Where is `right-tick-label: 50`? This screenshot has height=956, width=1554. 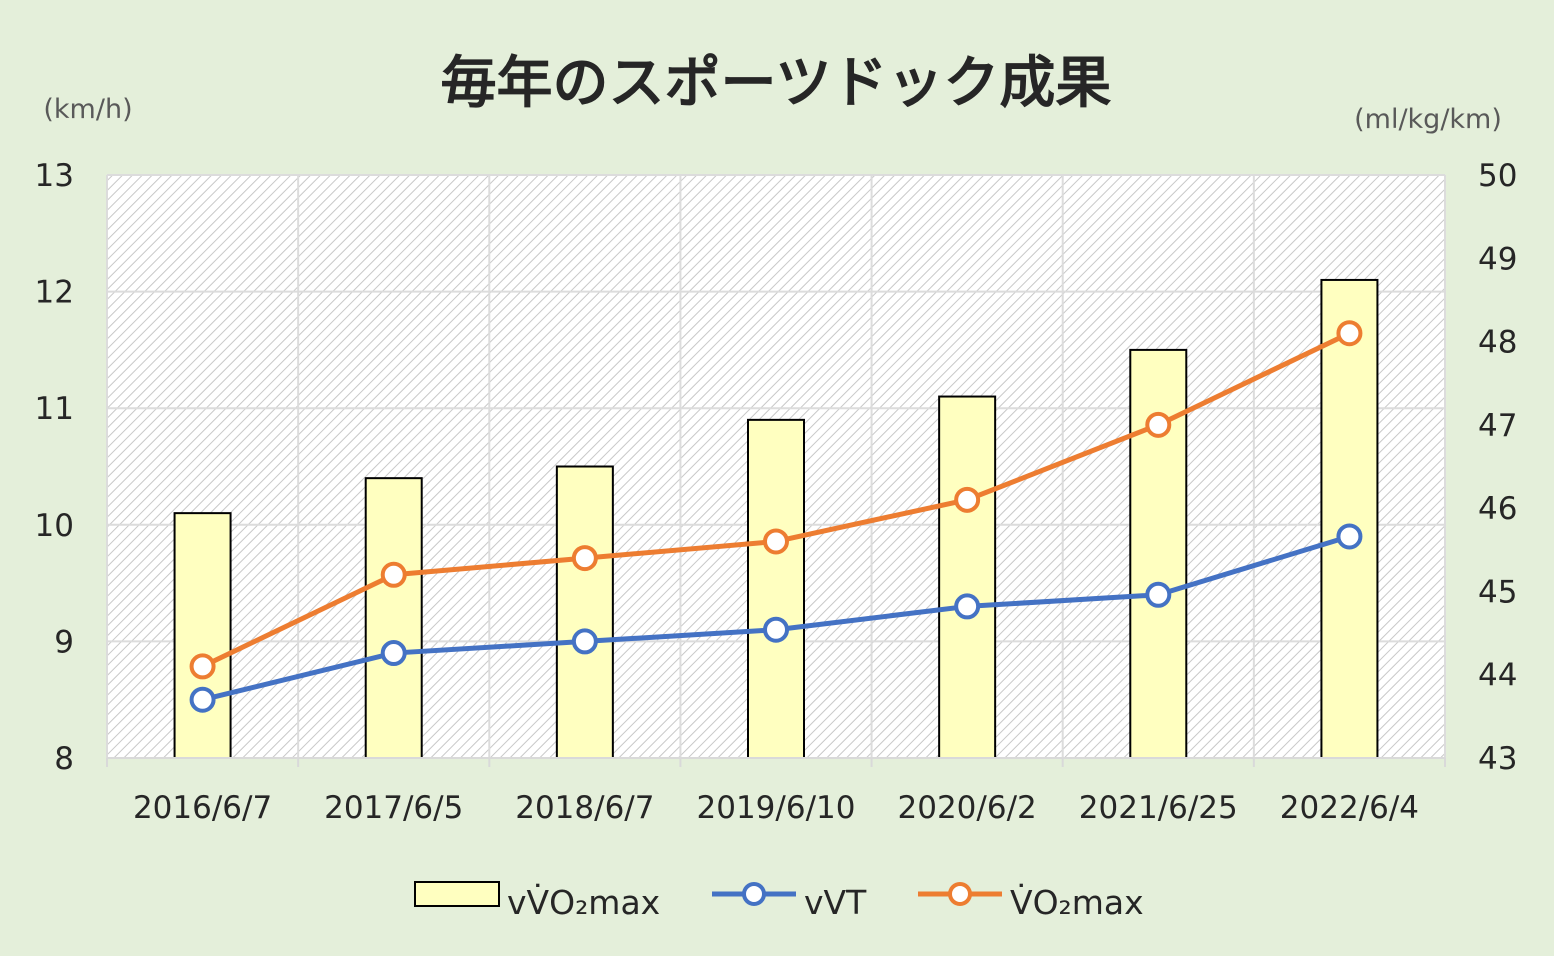 right-tick-label: 50 is located at coordinates (1497, 176).